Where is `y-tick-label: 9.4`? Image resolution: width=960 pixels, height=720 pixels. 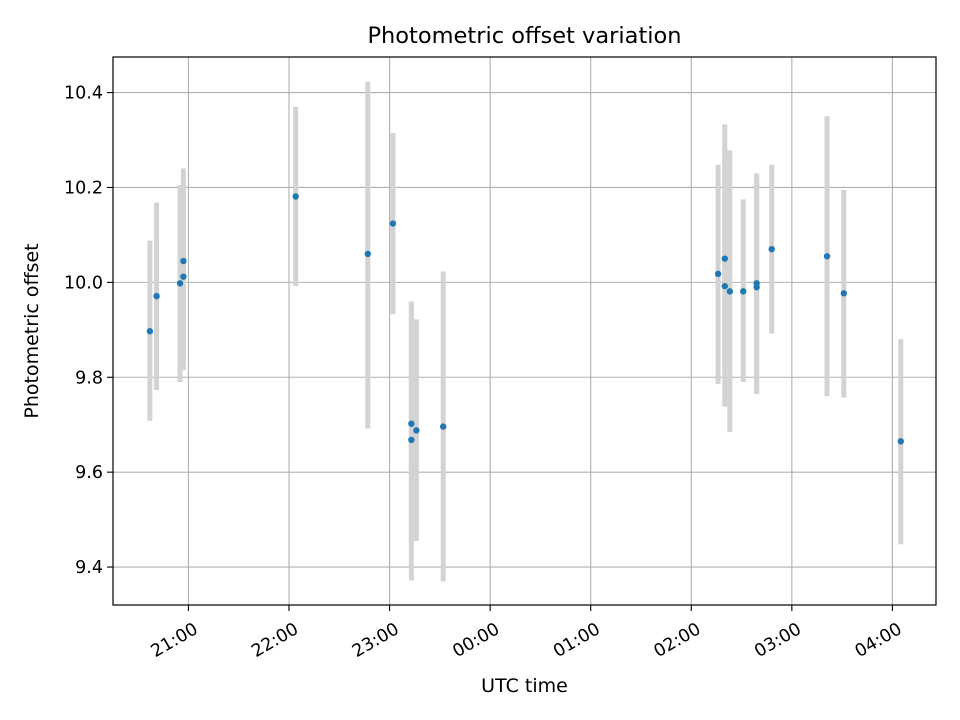
y-tick-label: 9.4 is located at coordinates (89, 568).